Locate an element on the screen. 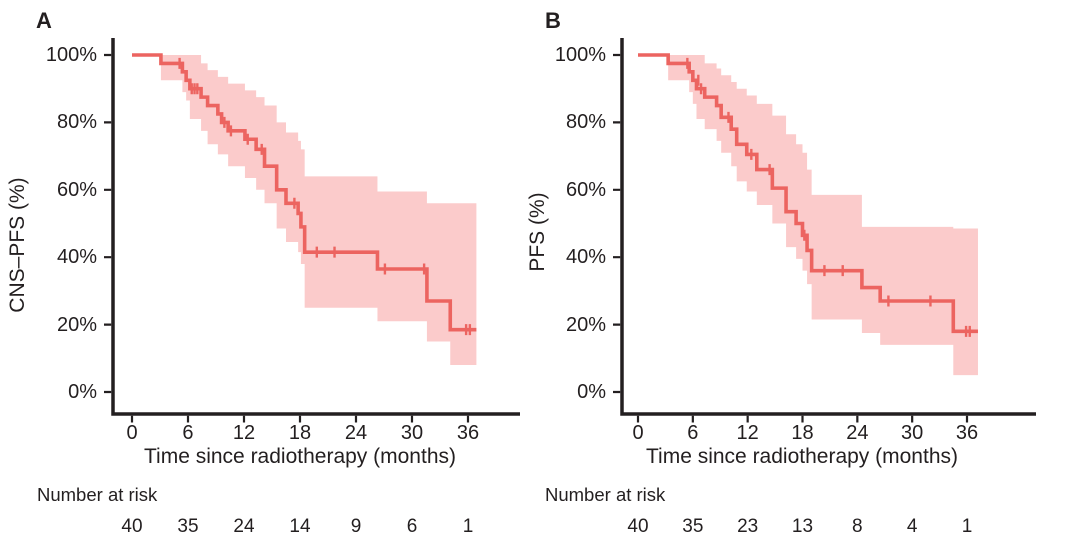 This screenshot has width=1080, height=551. risk-count-b: 23 is located at coordinates (748, 526).